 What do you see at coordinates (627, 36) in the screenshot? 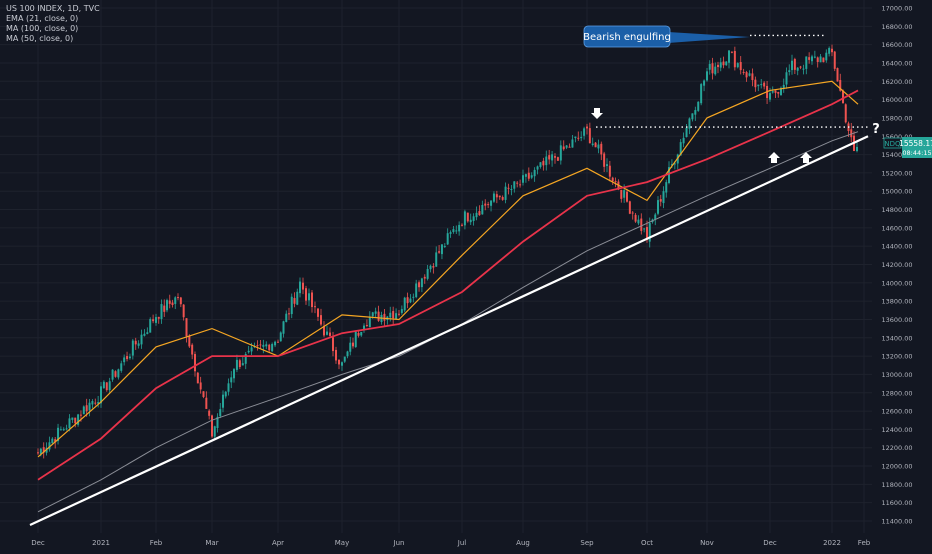
I see `callout-box` at bounding box center [627, 36].